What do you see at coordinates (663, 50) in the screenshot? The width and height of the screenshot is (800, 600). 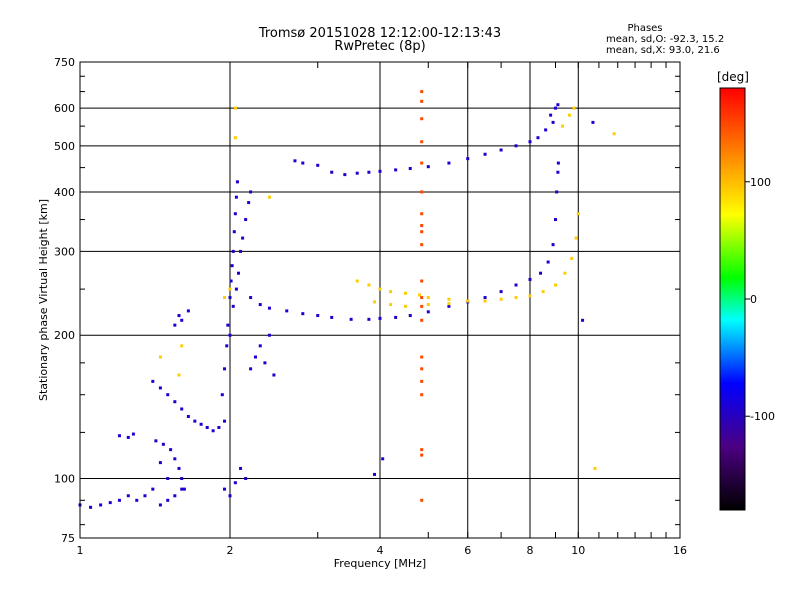 I see `phase-stats-x: mean, sd,X: 93.0, 21.6` at bounding box center [663, 50].